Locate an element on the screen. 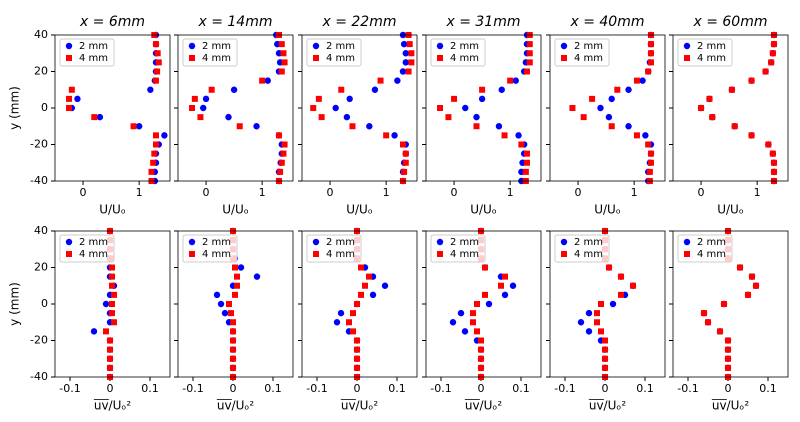  panel-title: x = 22mm is located at coordinates (358, 22).